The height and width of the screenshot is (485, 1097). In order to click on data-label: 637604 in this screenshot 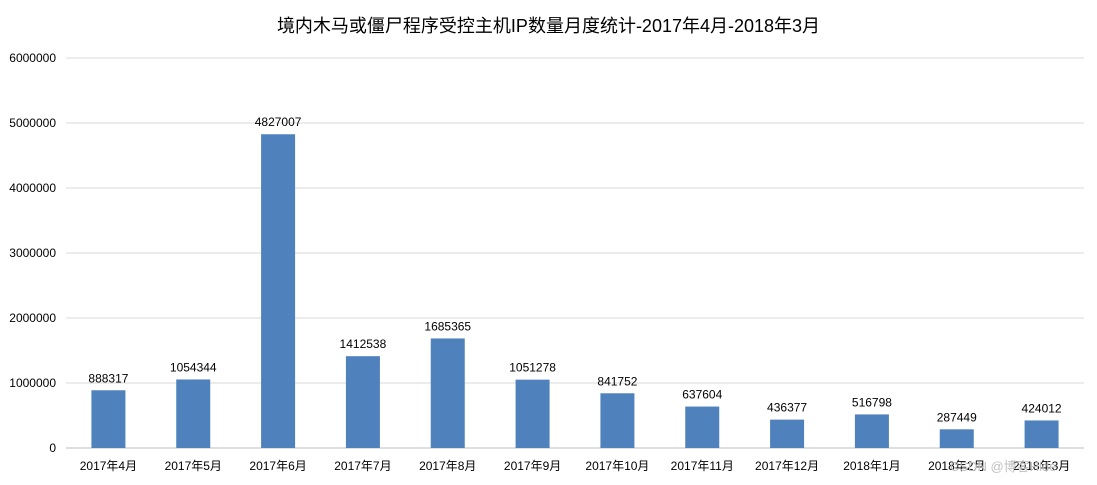, I will do `click(702, 395)`.